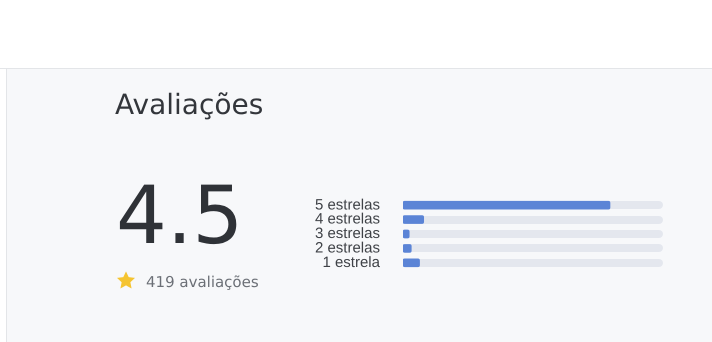 The image size is (712, 342). What do you see at coordinates (347, 233) in the screenshot?
I see `y-tick-label: 3 estrelas` at bounding box center [347, 233].